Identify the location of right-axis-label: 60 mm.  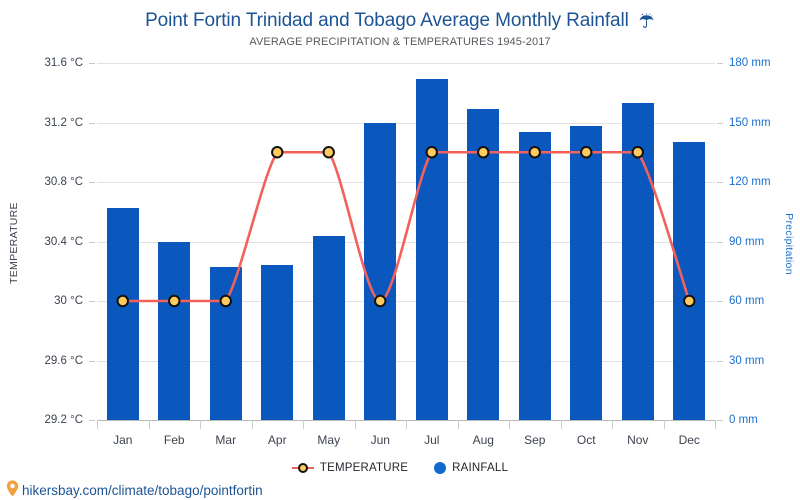
(747, 301).